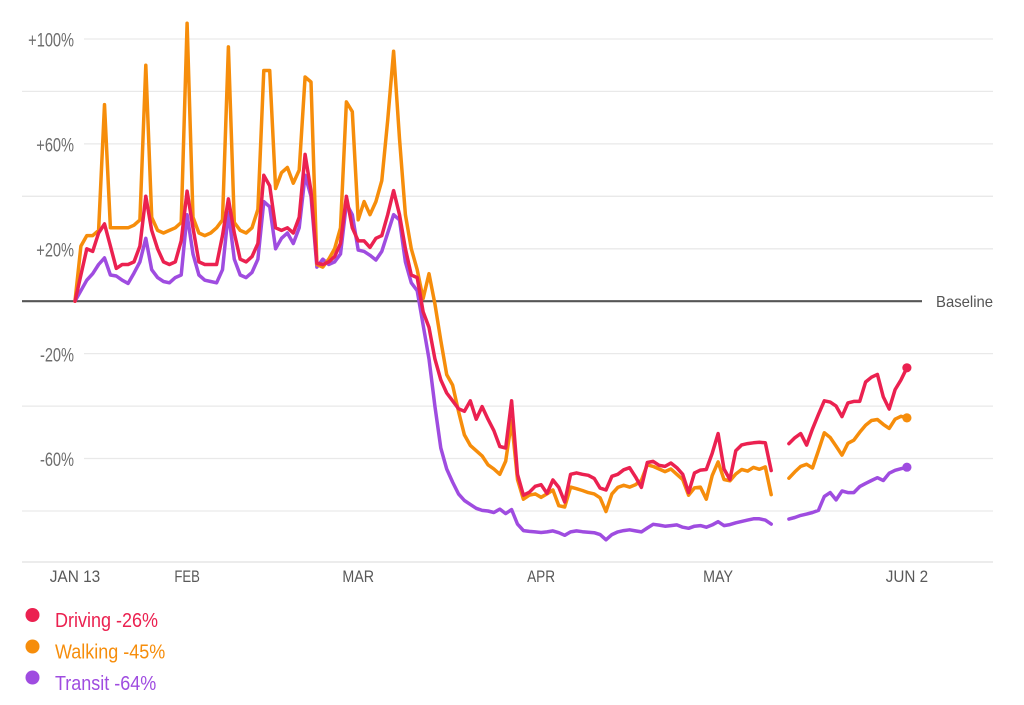 The image size is (1024, 705). I want to click on svg-text: MAY, so click(718, 577).